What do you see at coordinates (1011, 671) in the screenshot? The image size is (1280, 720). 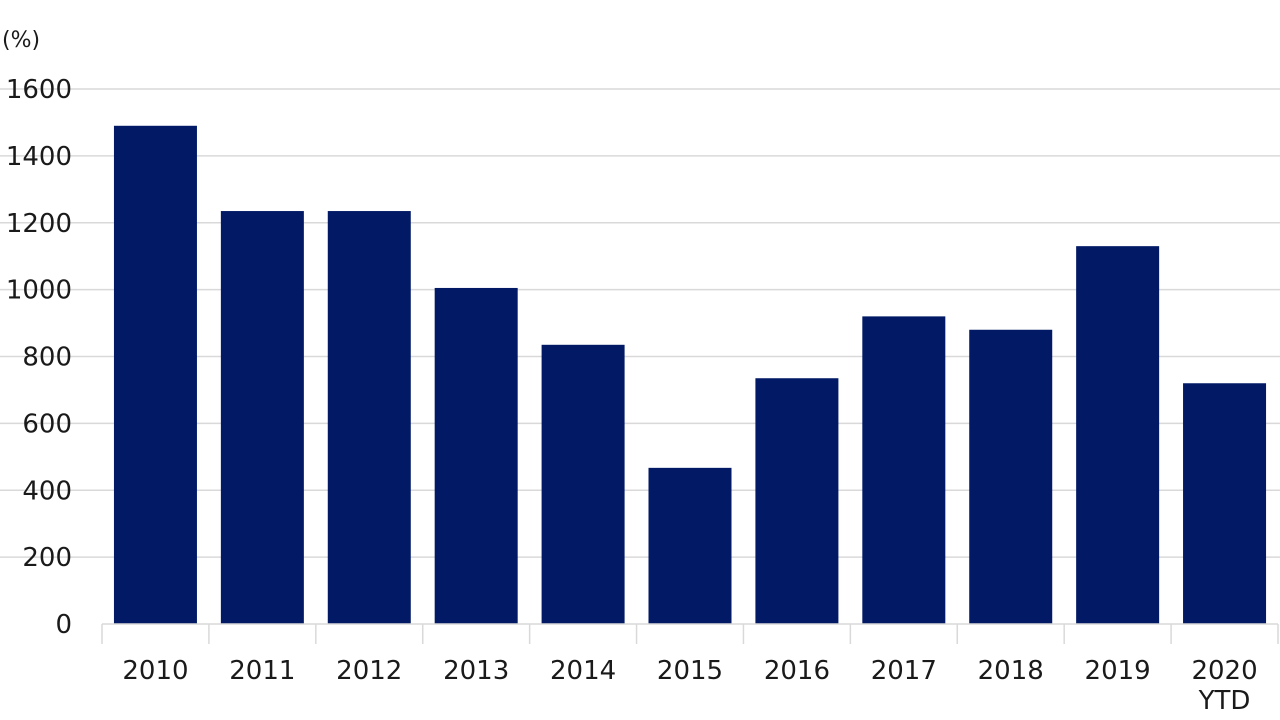 I see `x-tick-label: 2018` at bounding box center [1011, 671].